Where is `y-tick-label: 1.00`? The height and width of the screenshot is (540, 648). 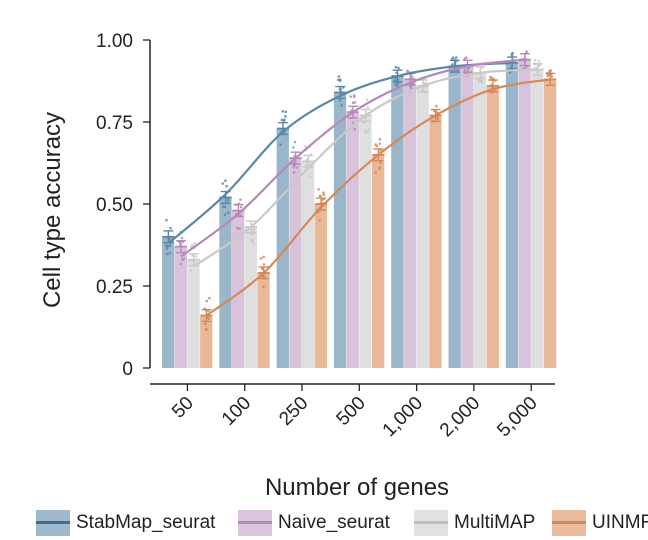
y-tick-label: 1.00 is located at coordinates (114, 41).